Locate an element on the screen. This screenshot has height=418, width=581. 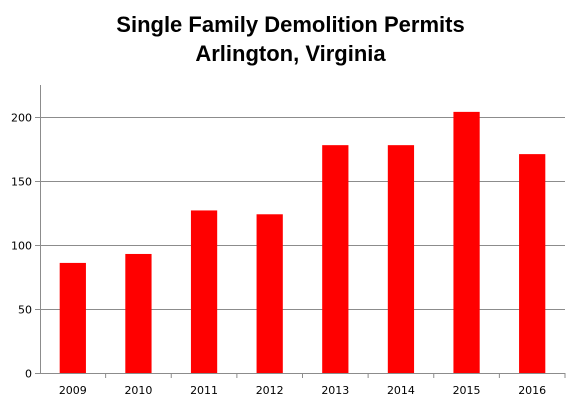
x-tick-label-2014: 2014 is located at coordinates (401, 390).